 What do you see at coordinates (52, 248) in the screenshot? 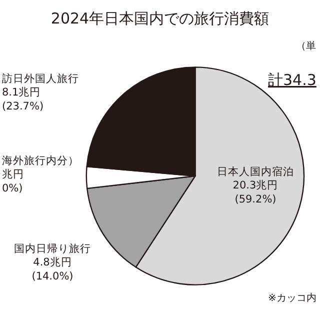
I see `slice-label: 国内日帰り旅行` at bounding box center [52, 248].